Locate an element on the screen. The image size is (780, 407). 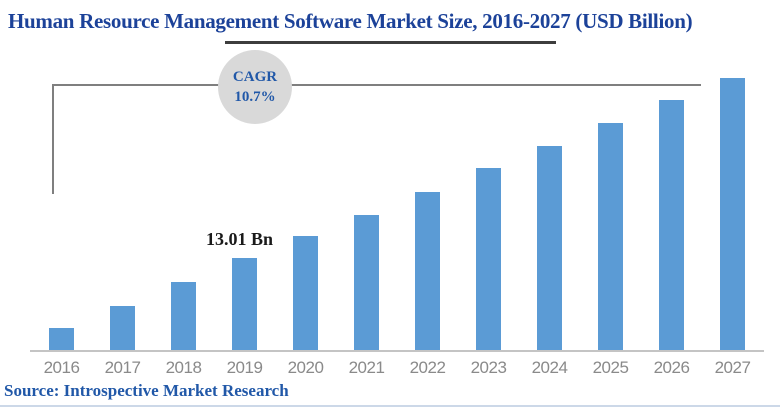
growth-guide-line-drop is located at coordinates (53, 139).